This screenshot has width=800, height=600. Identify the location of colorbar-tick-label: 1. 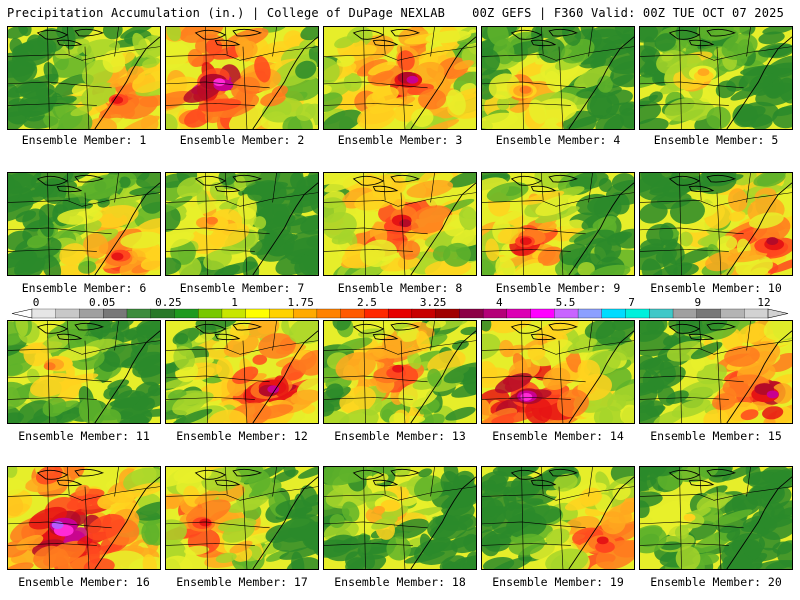
(234, 302).